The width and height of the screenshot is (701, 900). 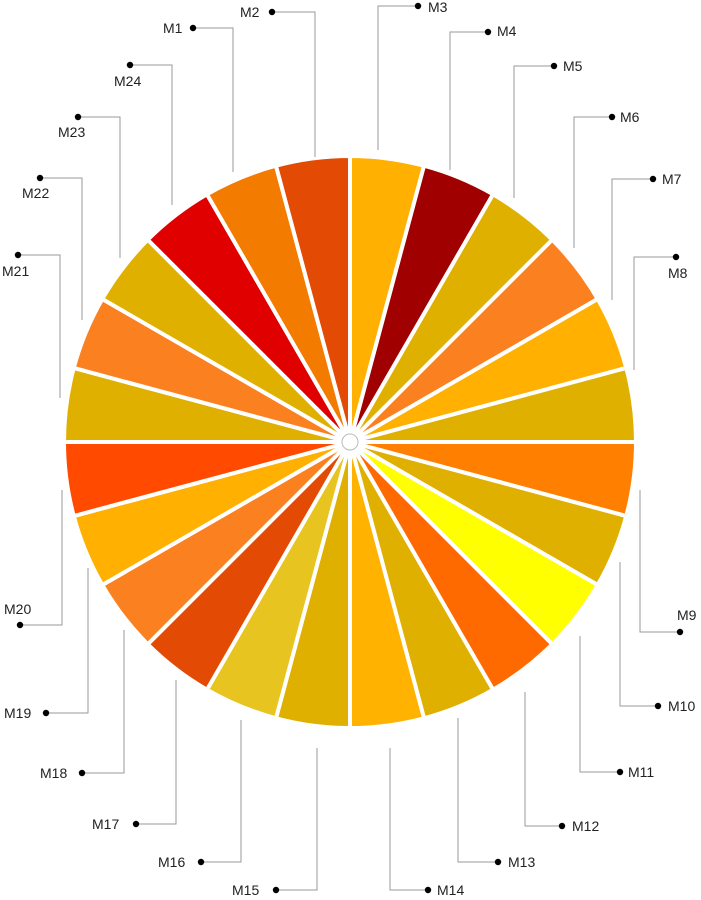 What do you see at coordinates (272, 12) in the screenshot?
I see `leader-dot-m2` at bounding box center [272, 12].